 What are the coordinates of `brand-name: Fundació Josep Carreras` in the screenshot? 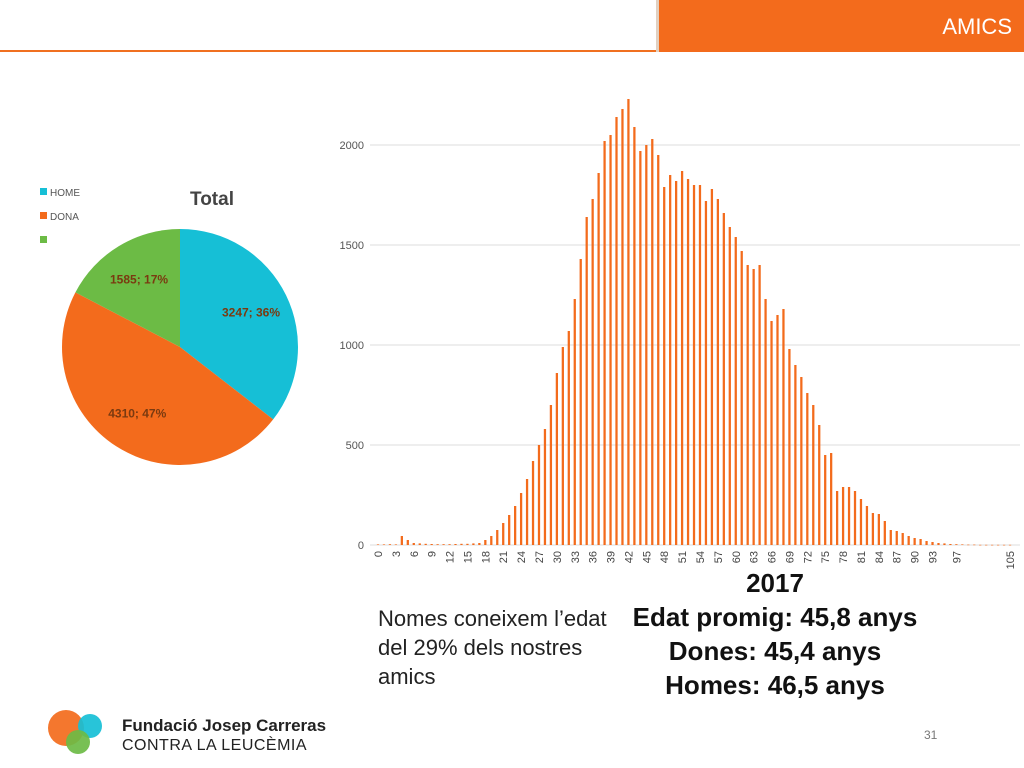 It's located at (224, 725).